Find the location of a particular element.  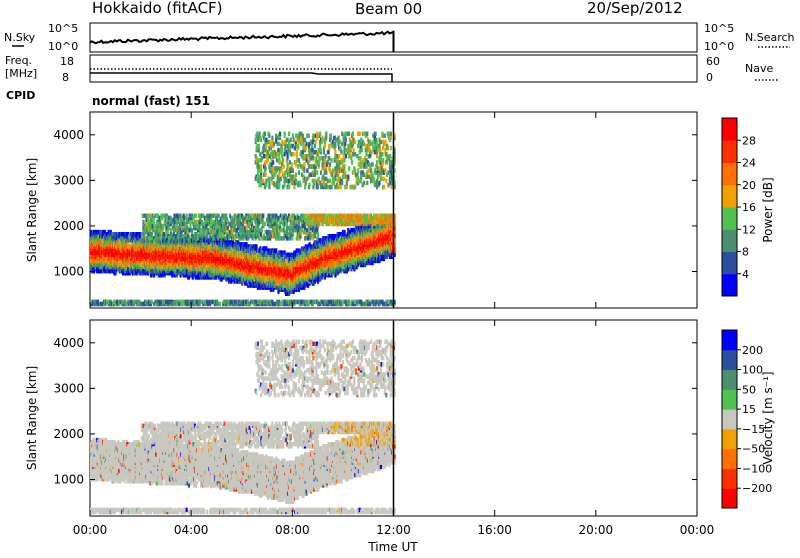

nave-label: Nave is located at coordinates (759, 68).